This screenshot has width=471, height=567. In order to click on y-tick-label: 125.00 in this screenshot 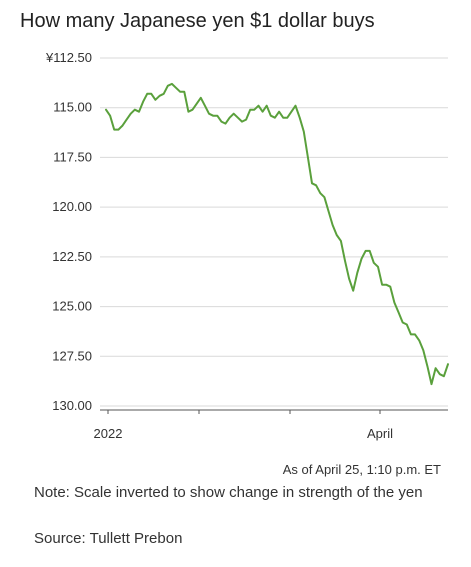, I will do `click(72, 306)`.